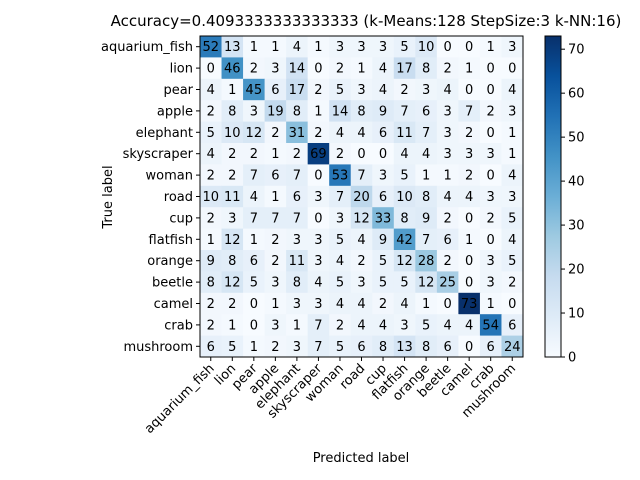 This screenshot has height=480, width=640. I want to click on colorbar-ticks: 0 10 20 30 40 50 60 70, so click(573, 204).